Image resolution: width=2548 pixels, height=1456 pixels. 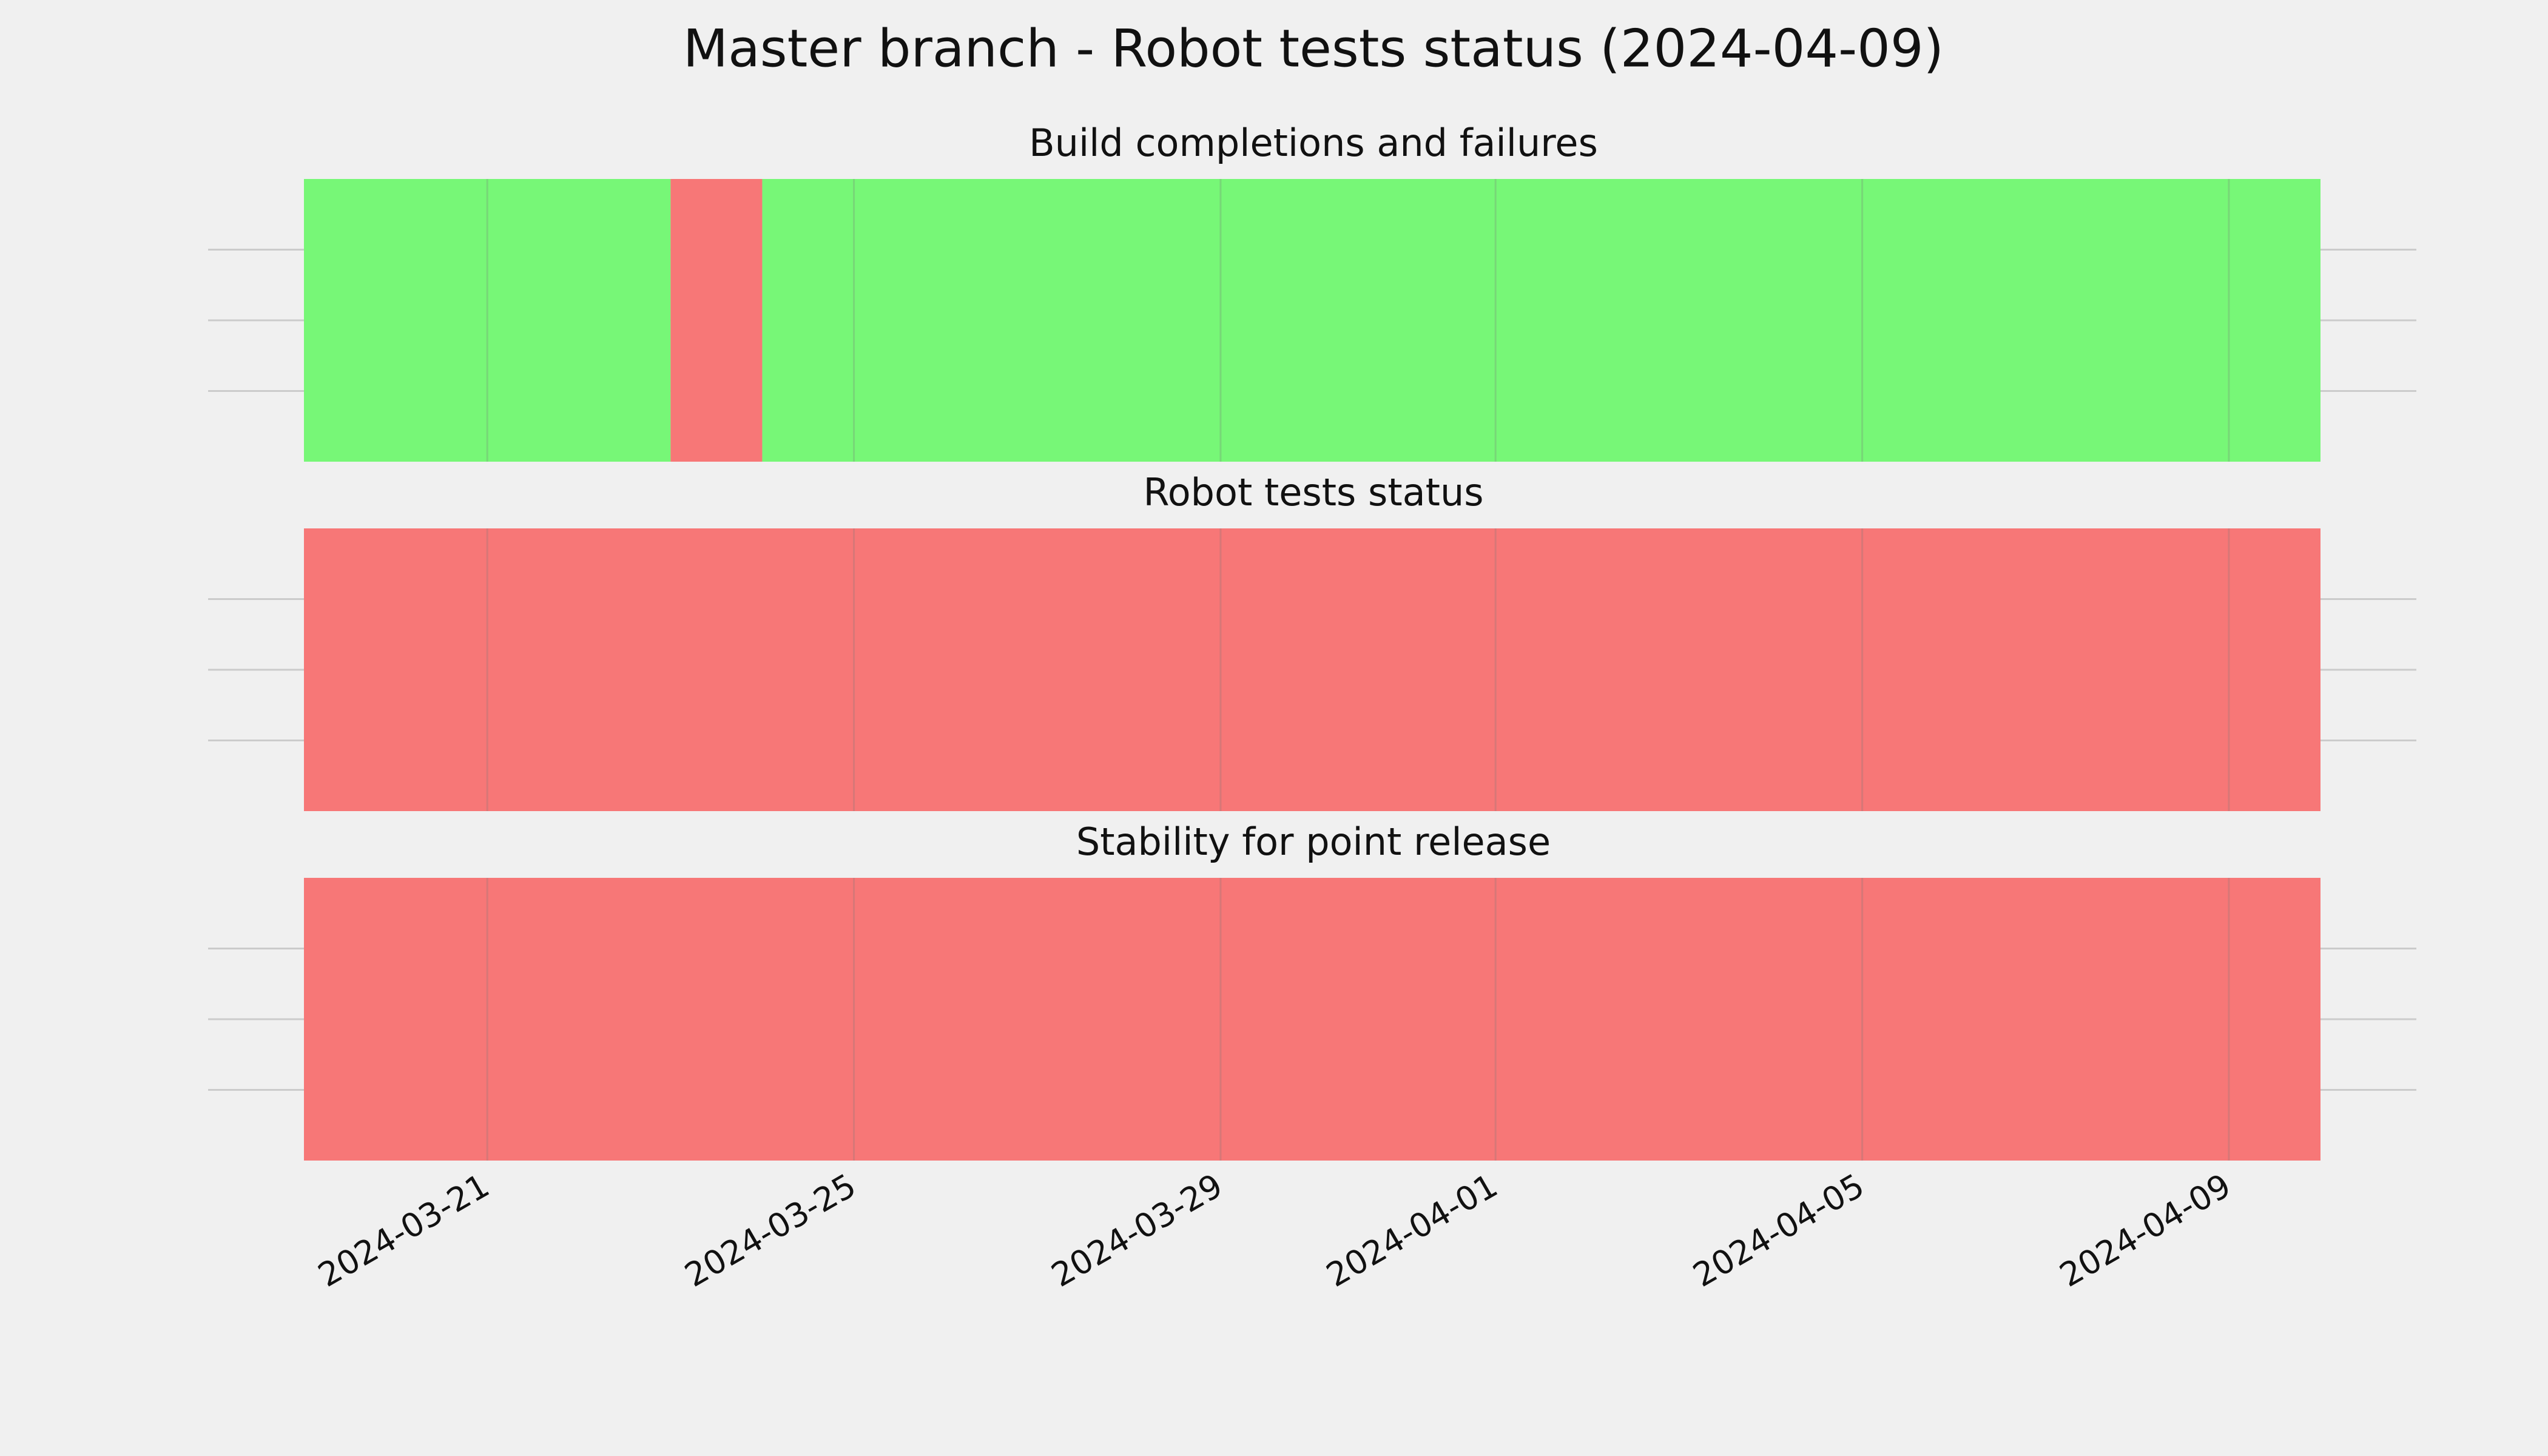 What do you see at coordinates (1313, 143) in the screenshot?
I see `panel-title: Build completions and failures` at bounding box center [1313, 143].